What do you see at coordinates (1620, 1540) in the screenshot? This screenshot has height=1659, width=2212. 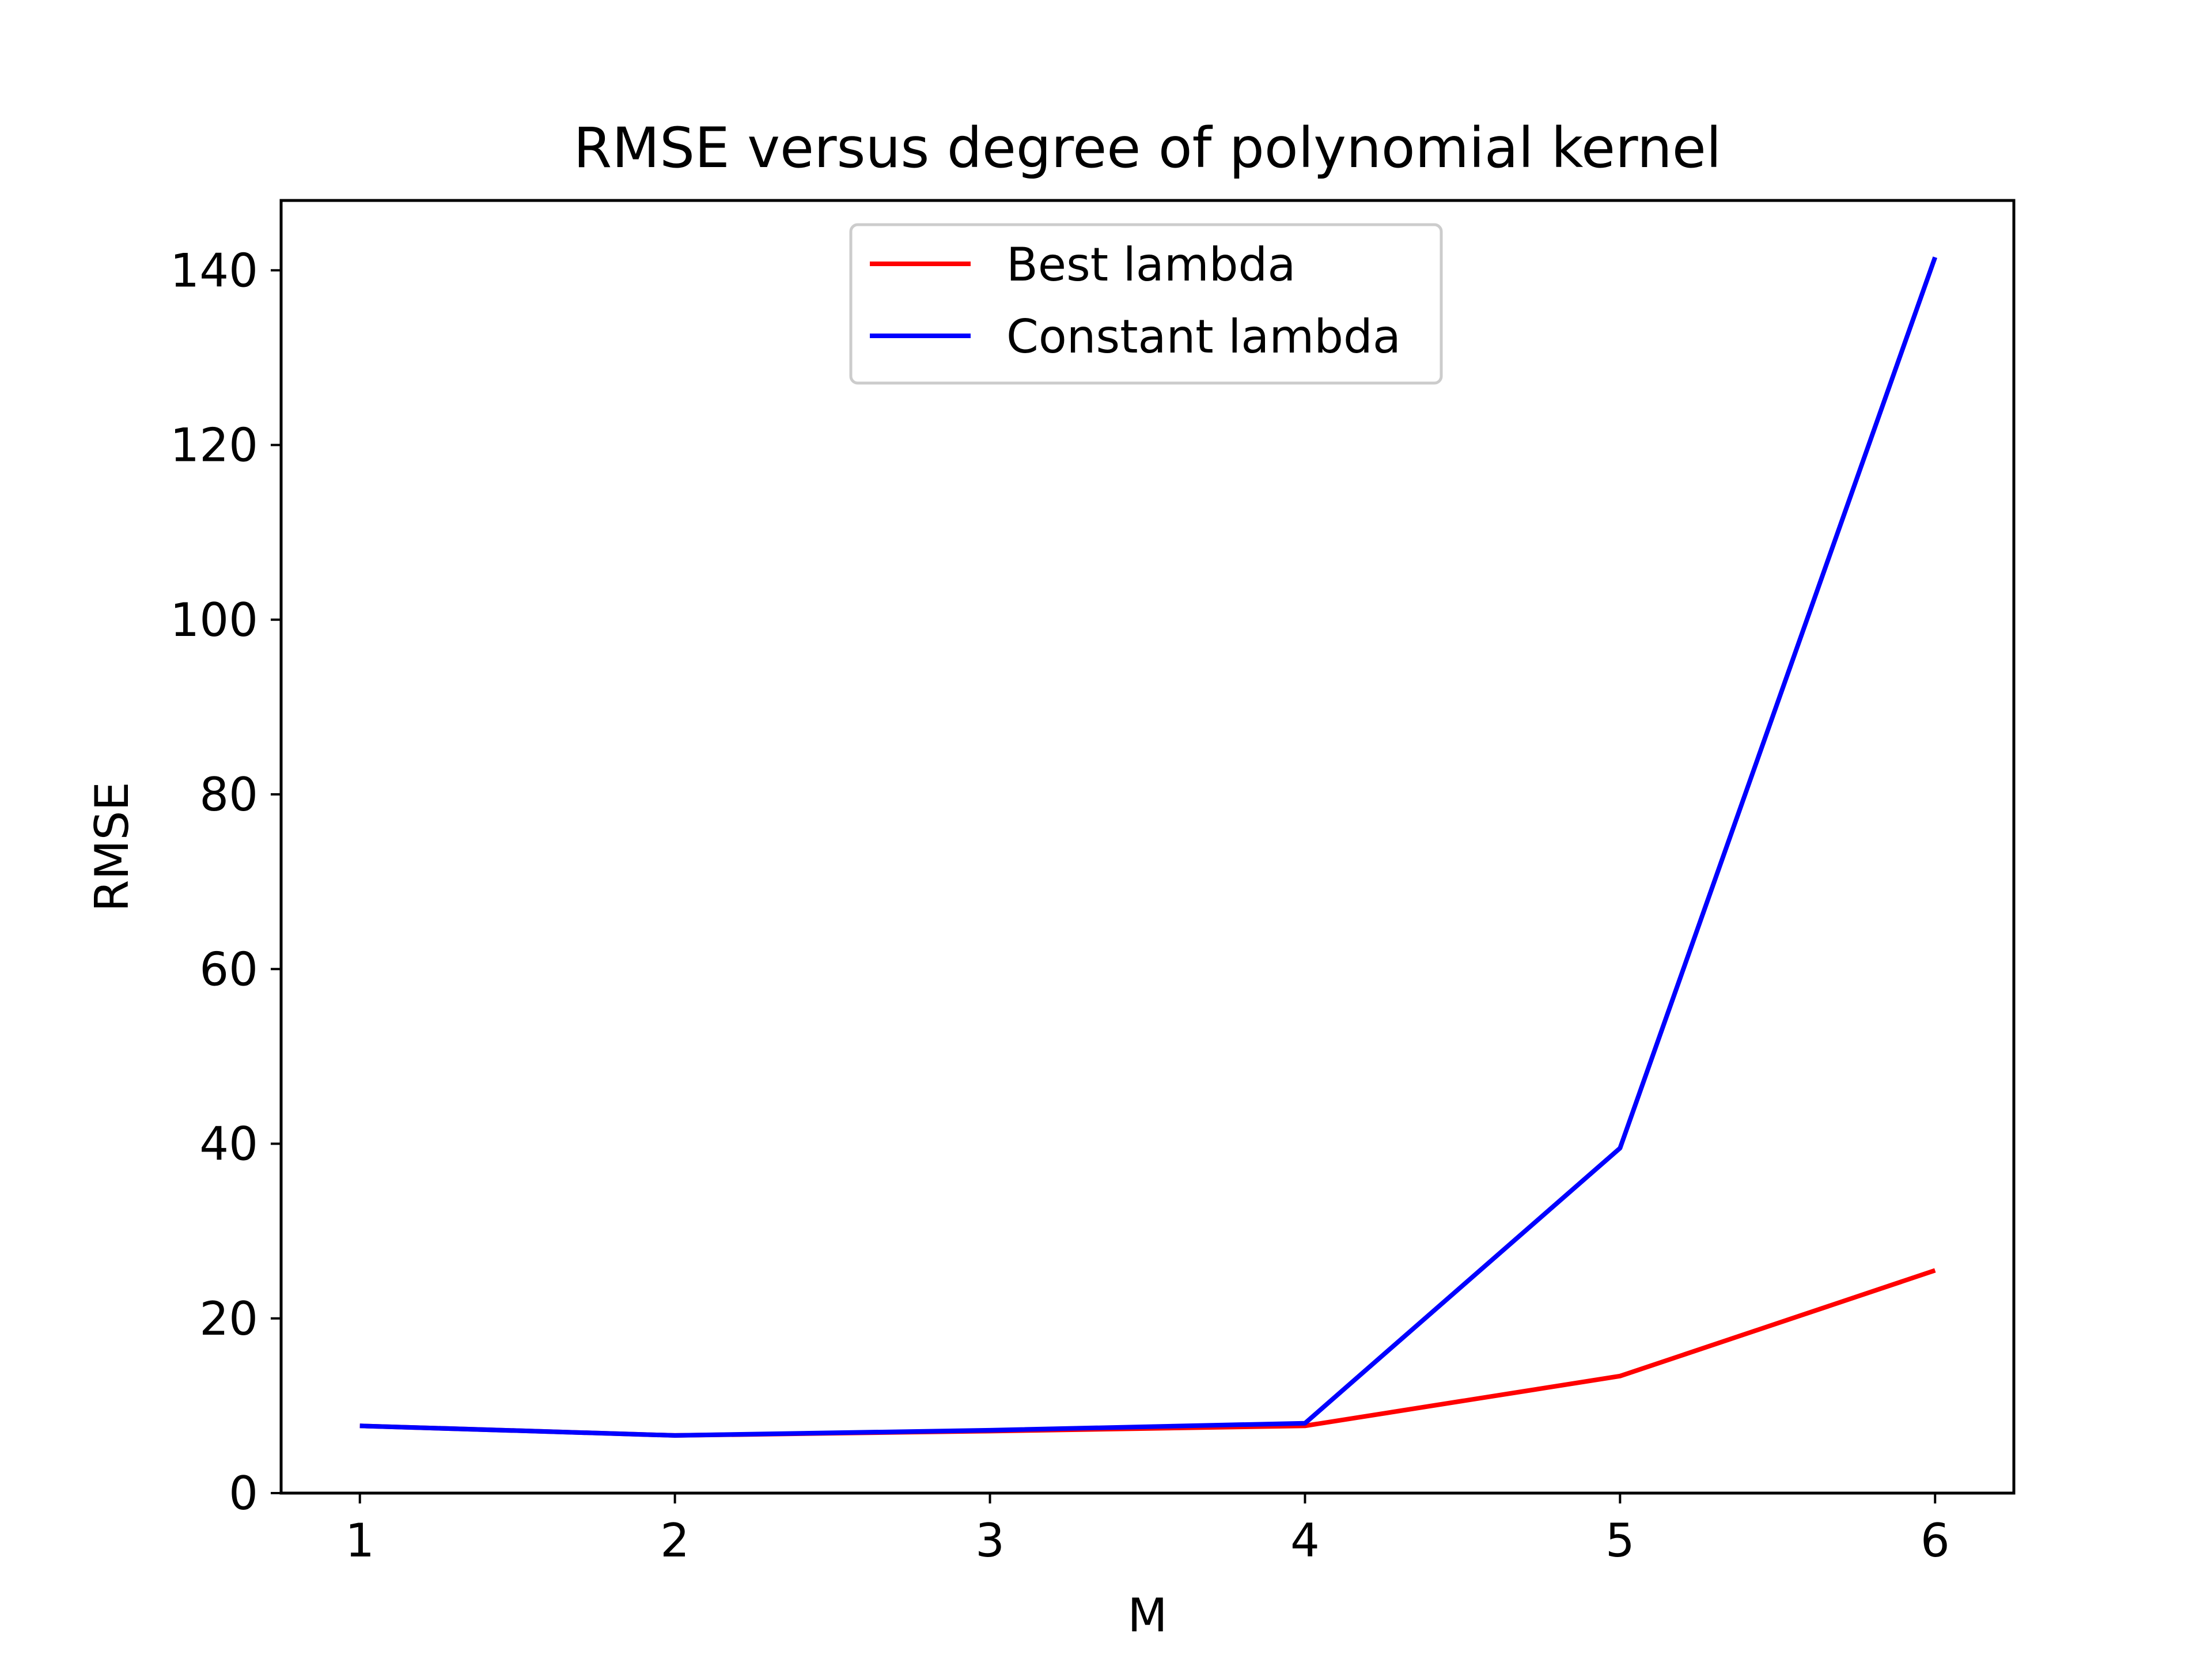 I see `x-tick-label: 5` at bounding box center [1620, 1540].